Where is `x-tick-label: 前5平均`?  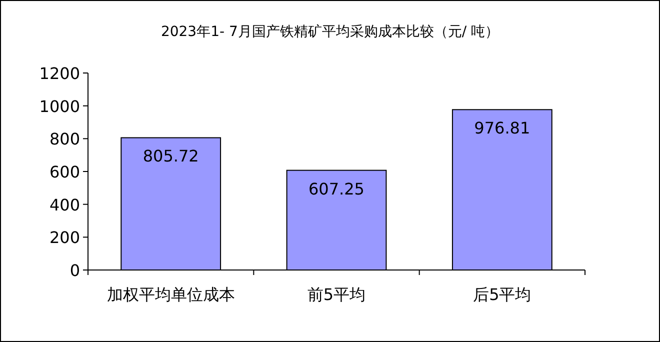
x-tick-label: 前5平均 is located at coordinates (336, 294).